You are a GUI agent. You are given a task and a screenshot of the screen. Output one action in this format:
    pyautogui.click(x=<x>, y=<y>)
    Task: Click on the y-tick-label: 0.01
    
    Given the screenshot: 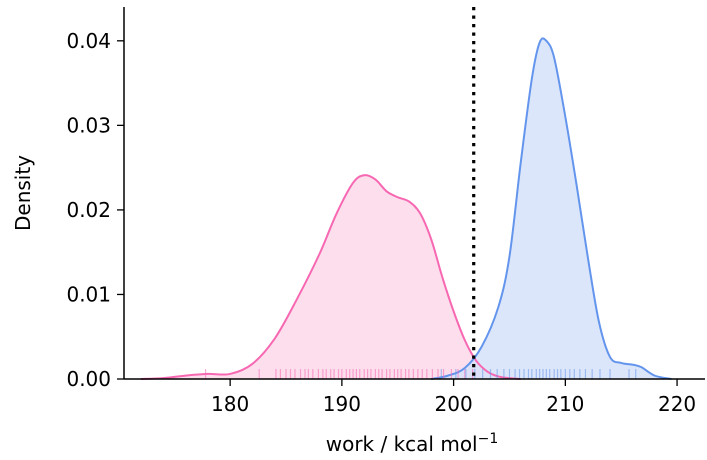 What is the action you would take?
    pyautogui.click(x=88, y=294)
    